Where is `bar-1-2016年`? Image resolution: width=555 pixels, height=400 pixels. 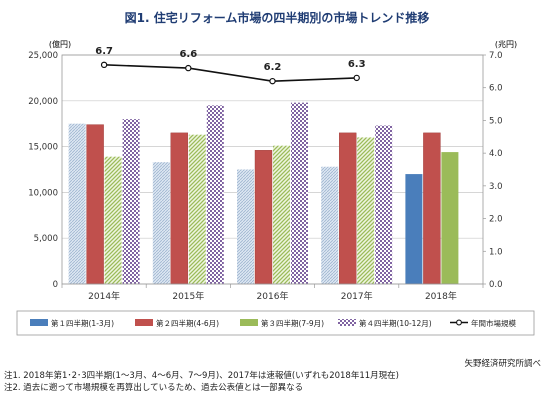 bar-1-2016年 is located at coordinates (245, 226).